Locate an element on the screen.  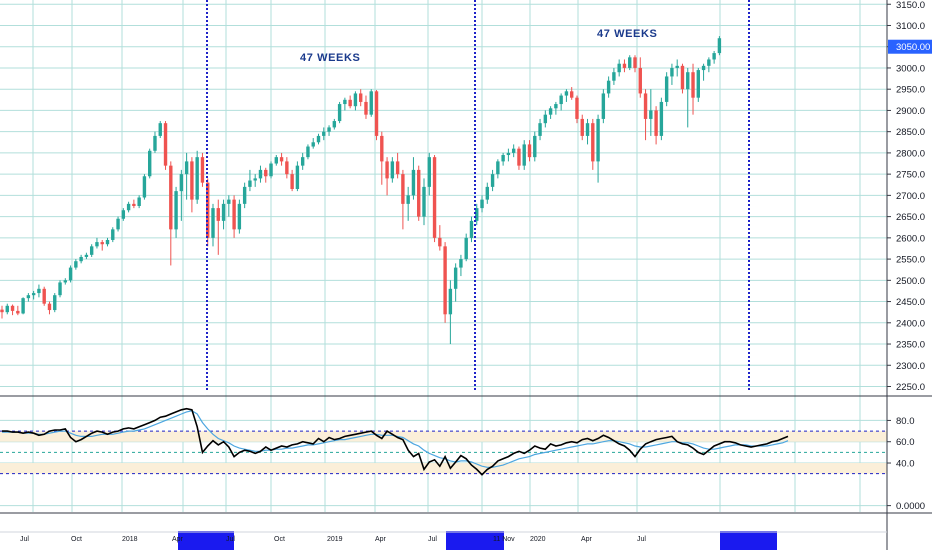
price-tick-label: 2500.0 is located at coordinates (910, 281).